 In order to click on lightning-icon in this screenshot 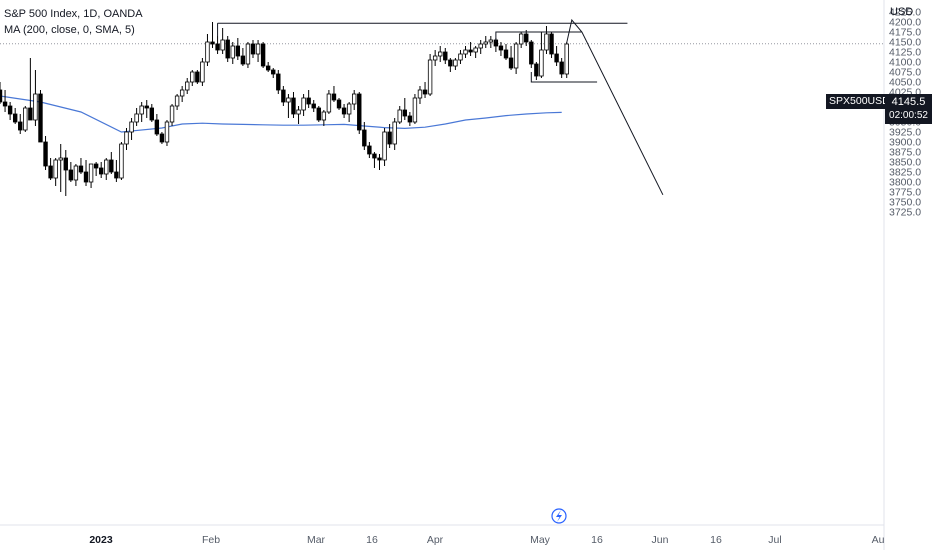, I will do `click(559, 516)`.